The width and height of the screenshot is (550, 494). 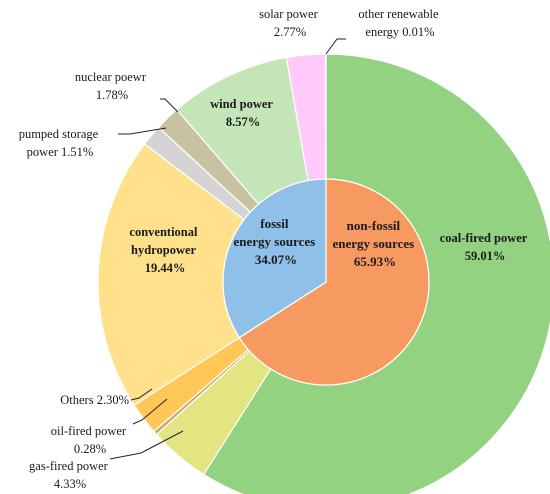 I want to click on label-gas-fired: gas-fired power 4.33%, so click(x=70, y=475).